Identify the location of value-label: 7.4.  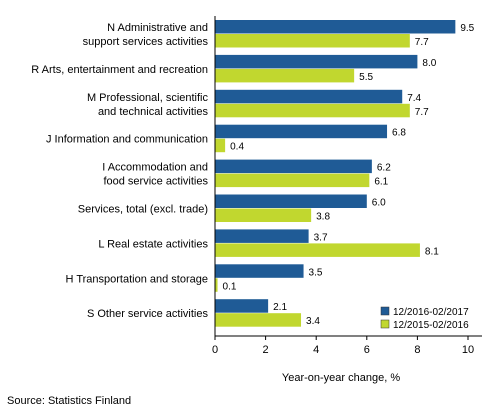
(414, 98).